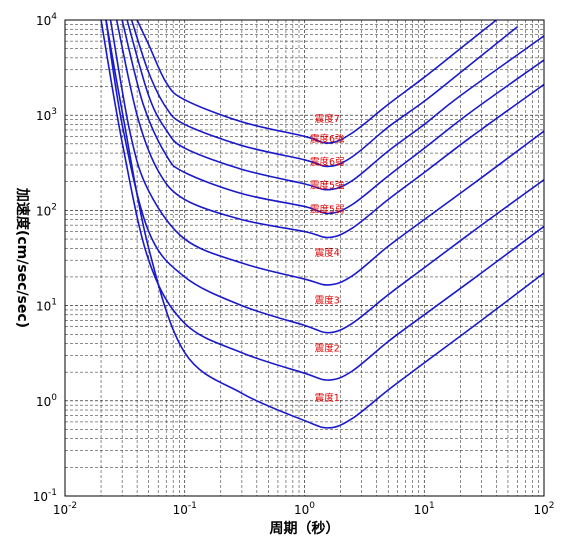 The height and width of the screenshot is (544, 567). I want to click on curve-label-4: 震度5強, so click(327, 185).